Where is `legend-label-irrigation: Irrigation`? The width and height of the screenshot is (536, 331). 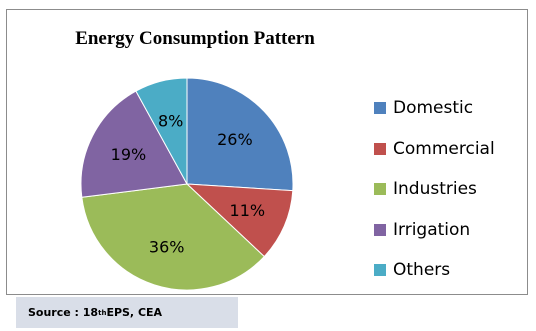 legend-label-irrigation: Irrigation is located at coordinates (432, 229).